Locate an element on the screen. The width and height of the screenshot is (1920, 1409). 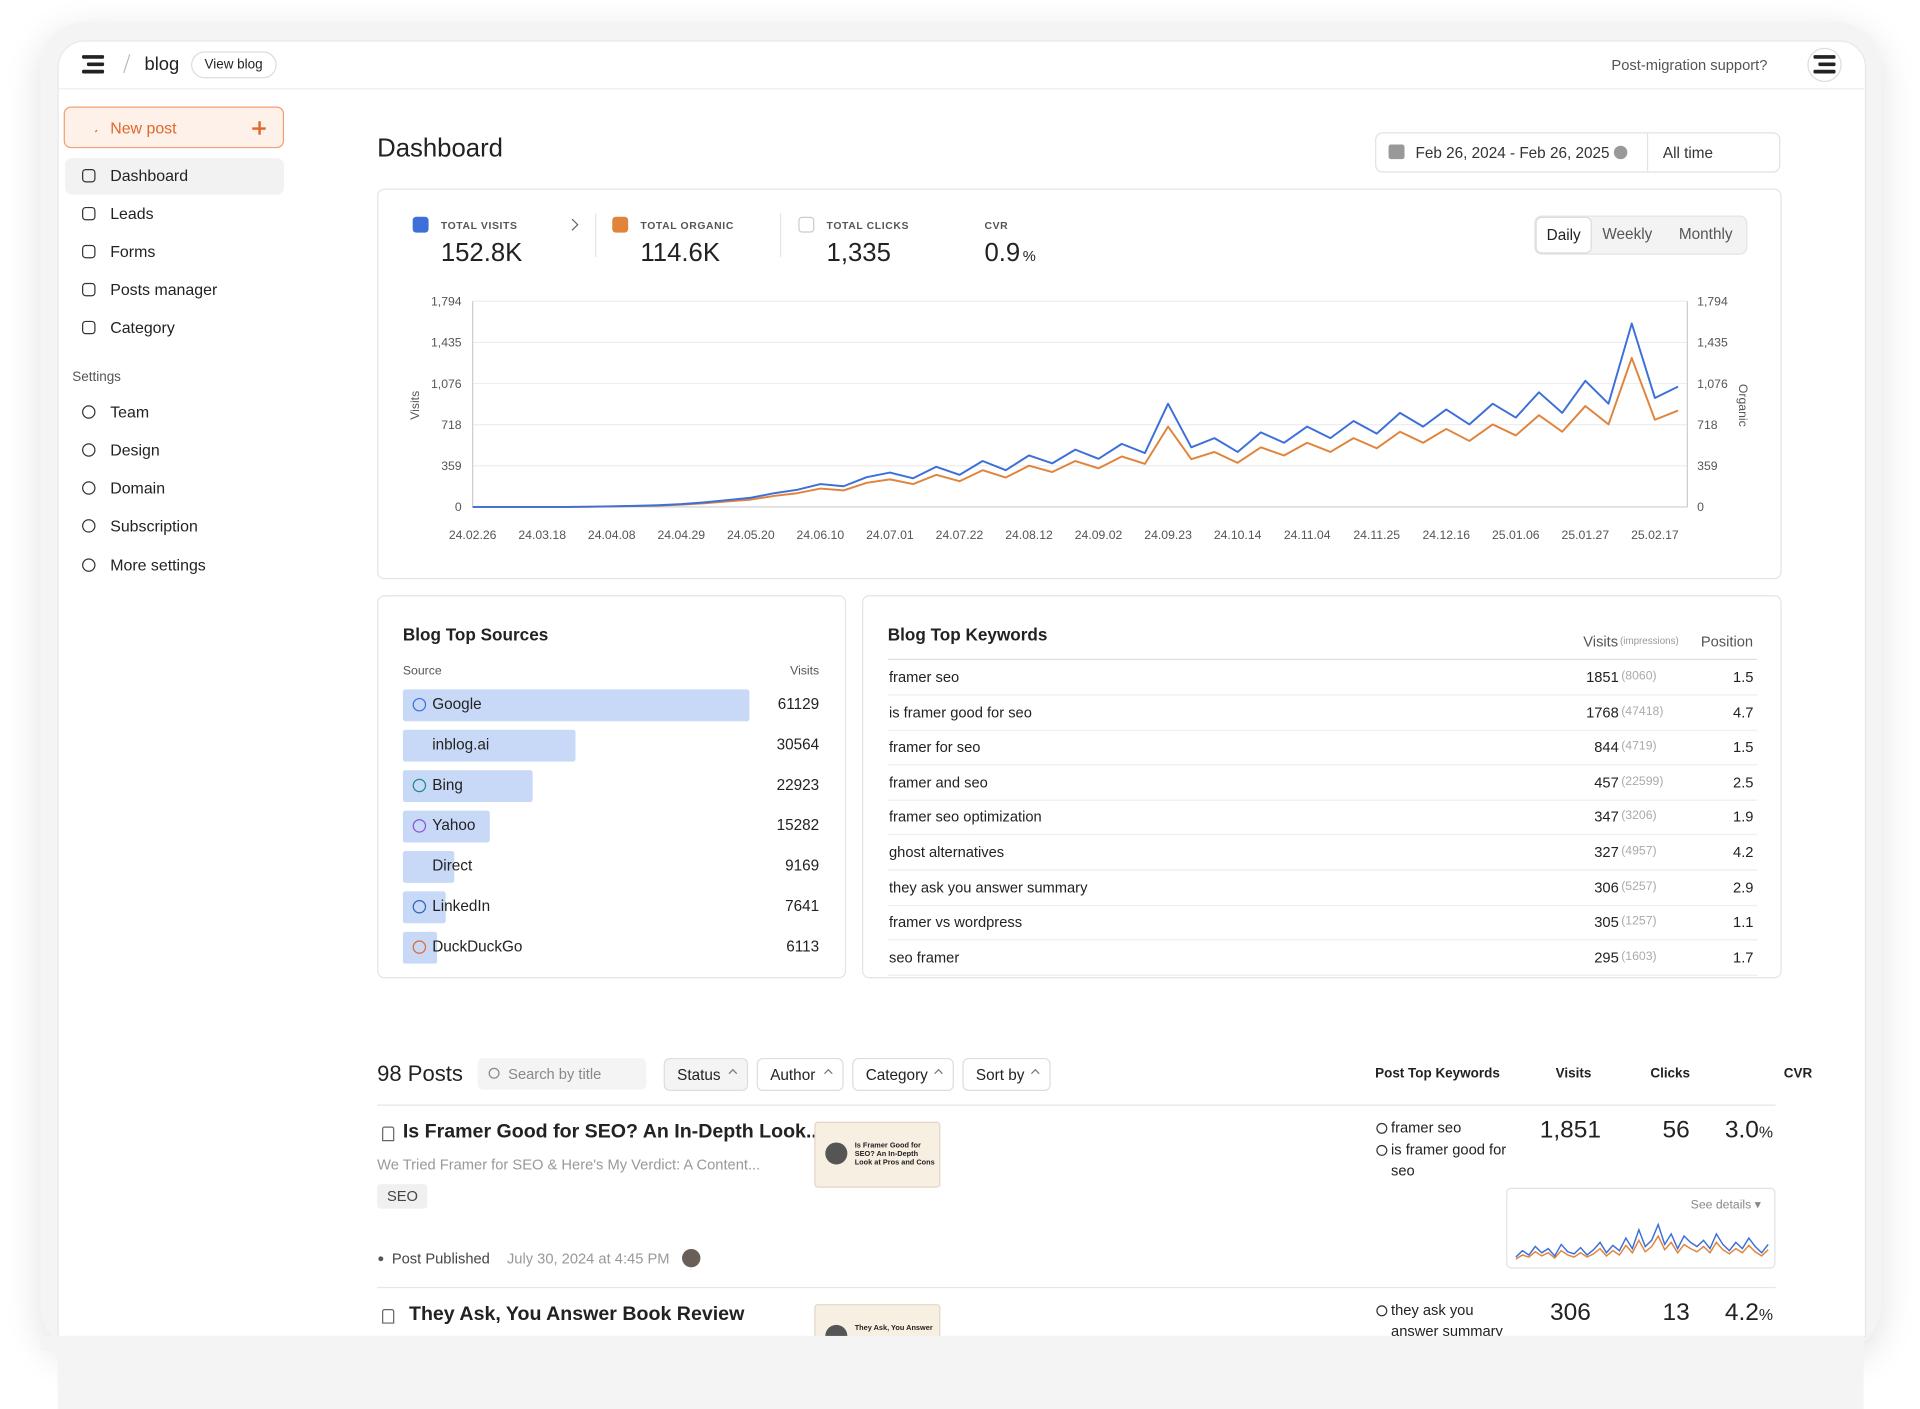
source-name: inblog.ai is located at coordinates (461, 744).